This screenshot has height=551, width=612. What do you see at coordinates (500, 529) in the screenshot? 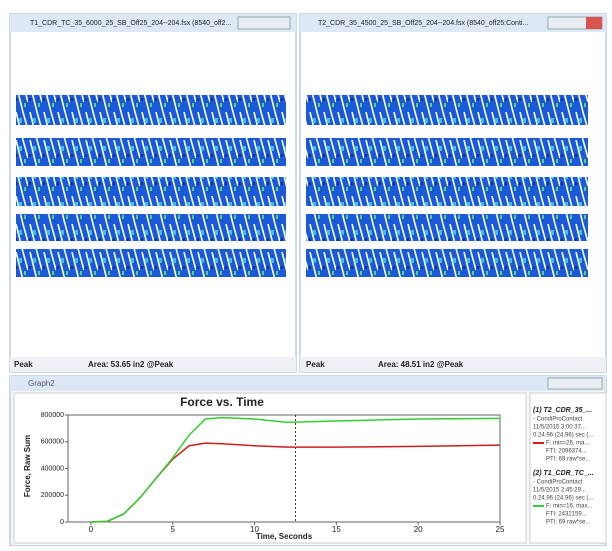
I see `x-tick-label: 25` at bounding box center [500, 529].